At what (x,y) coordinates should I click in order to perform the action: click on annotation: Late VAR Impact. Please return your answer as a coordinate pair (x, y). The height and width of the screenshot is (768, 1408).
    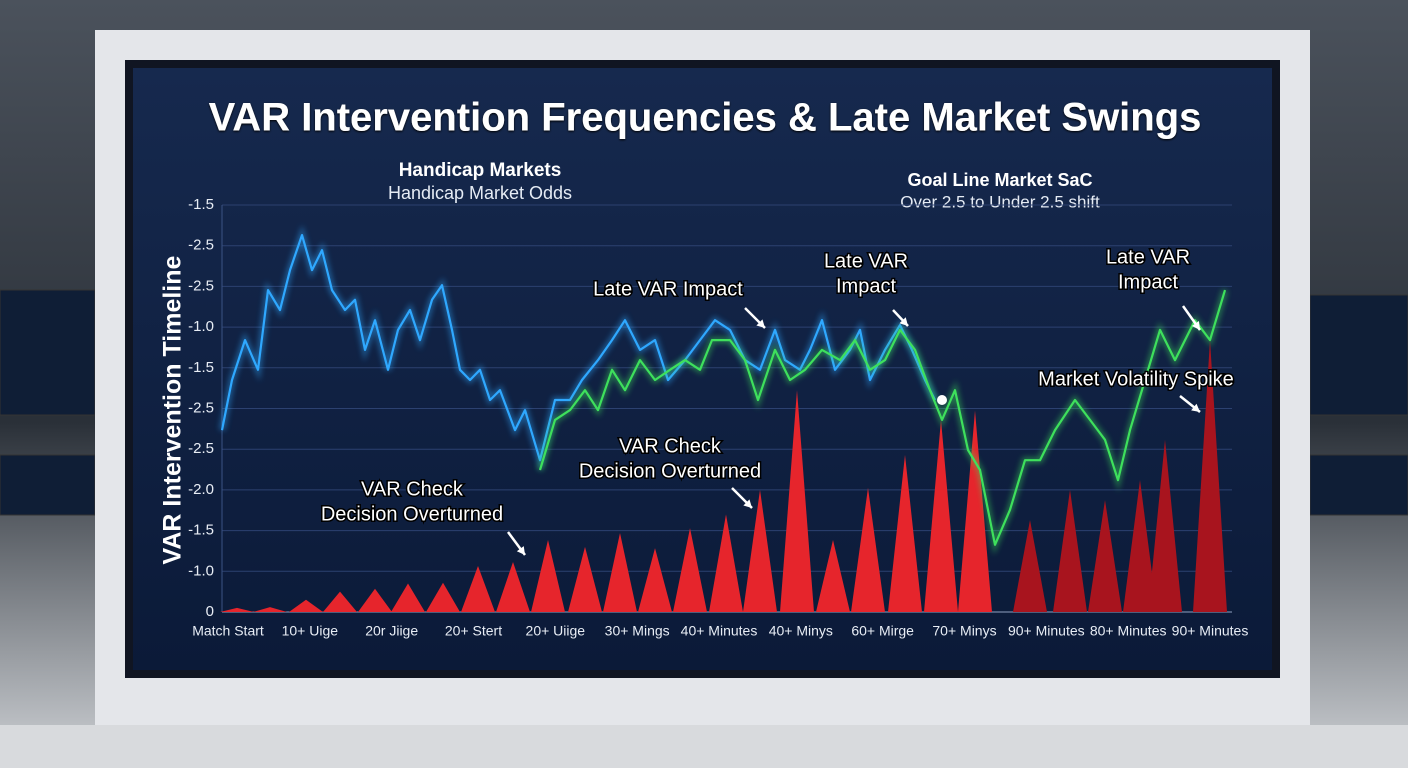
    Looking at the image, I should click on (668, 289).